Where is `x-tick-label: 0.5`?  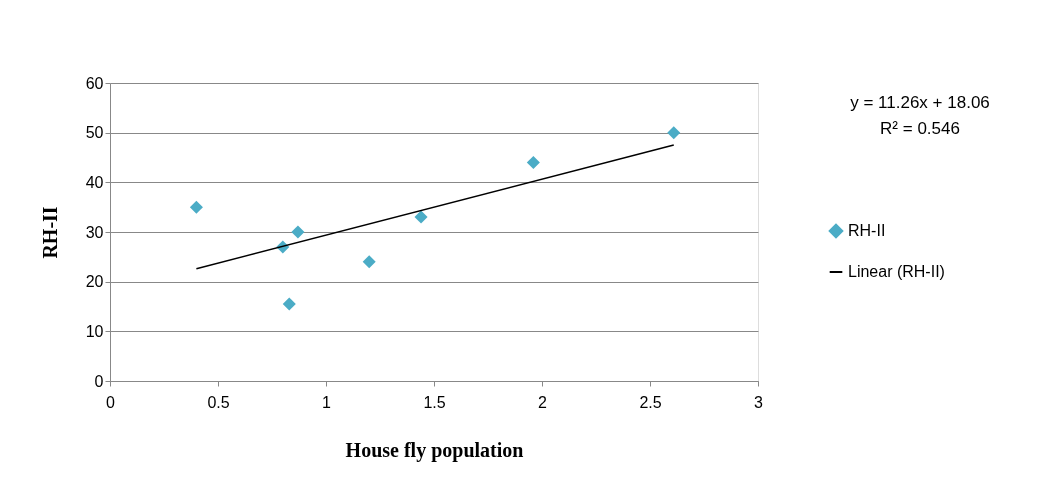 x-tick-label: 0.5 is located at coordinates (218, 402).